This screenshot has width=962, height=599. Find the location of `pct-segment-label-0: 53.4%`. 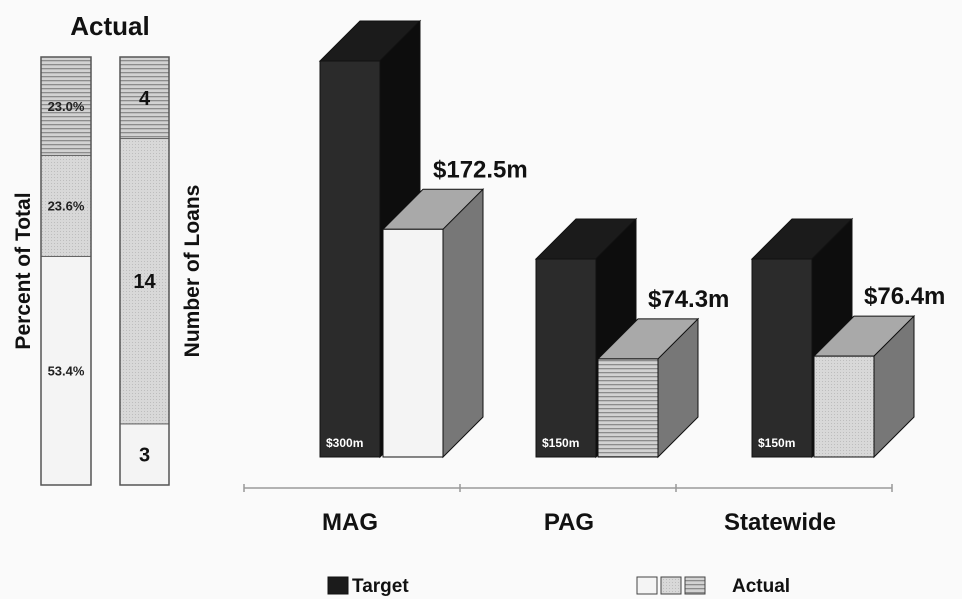

pct-segment-label-0: 53.4% is located at coordinates (66, 370).